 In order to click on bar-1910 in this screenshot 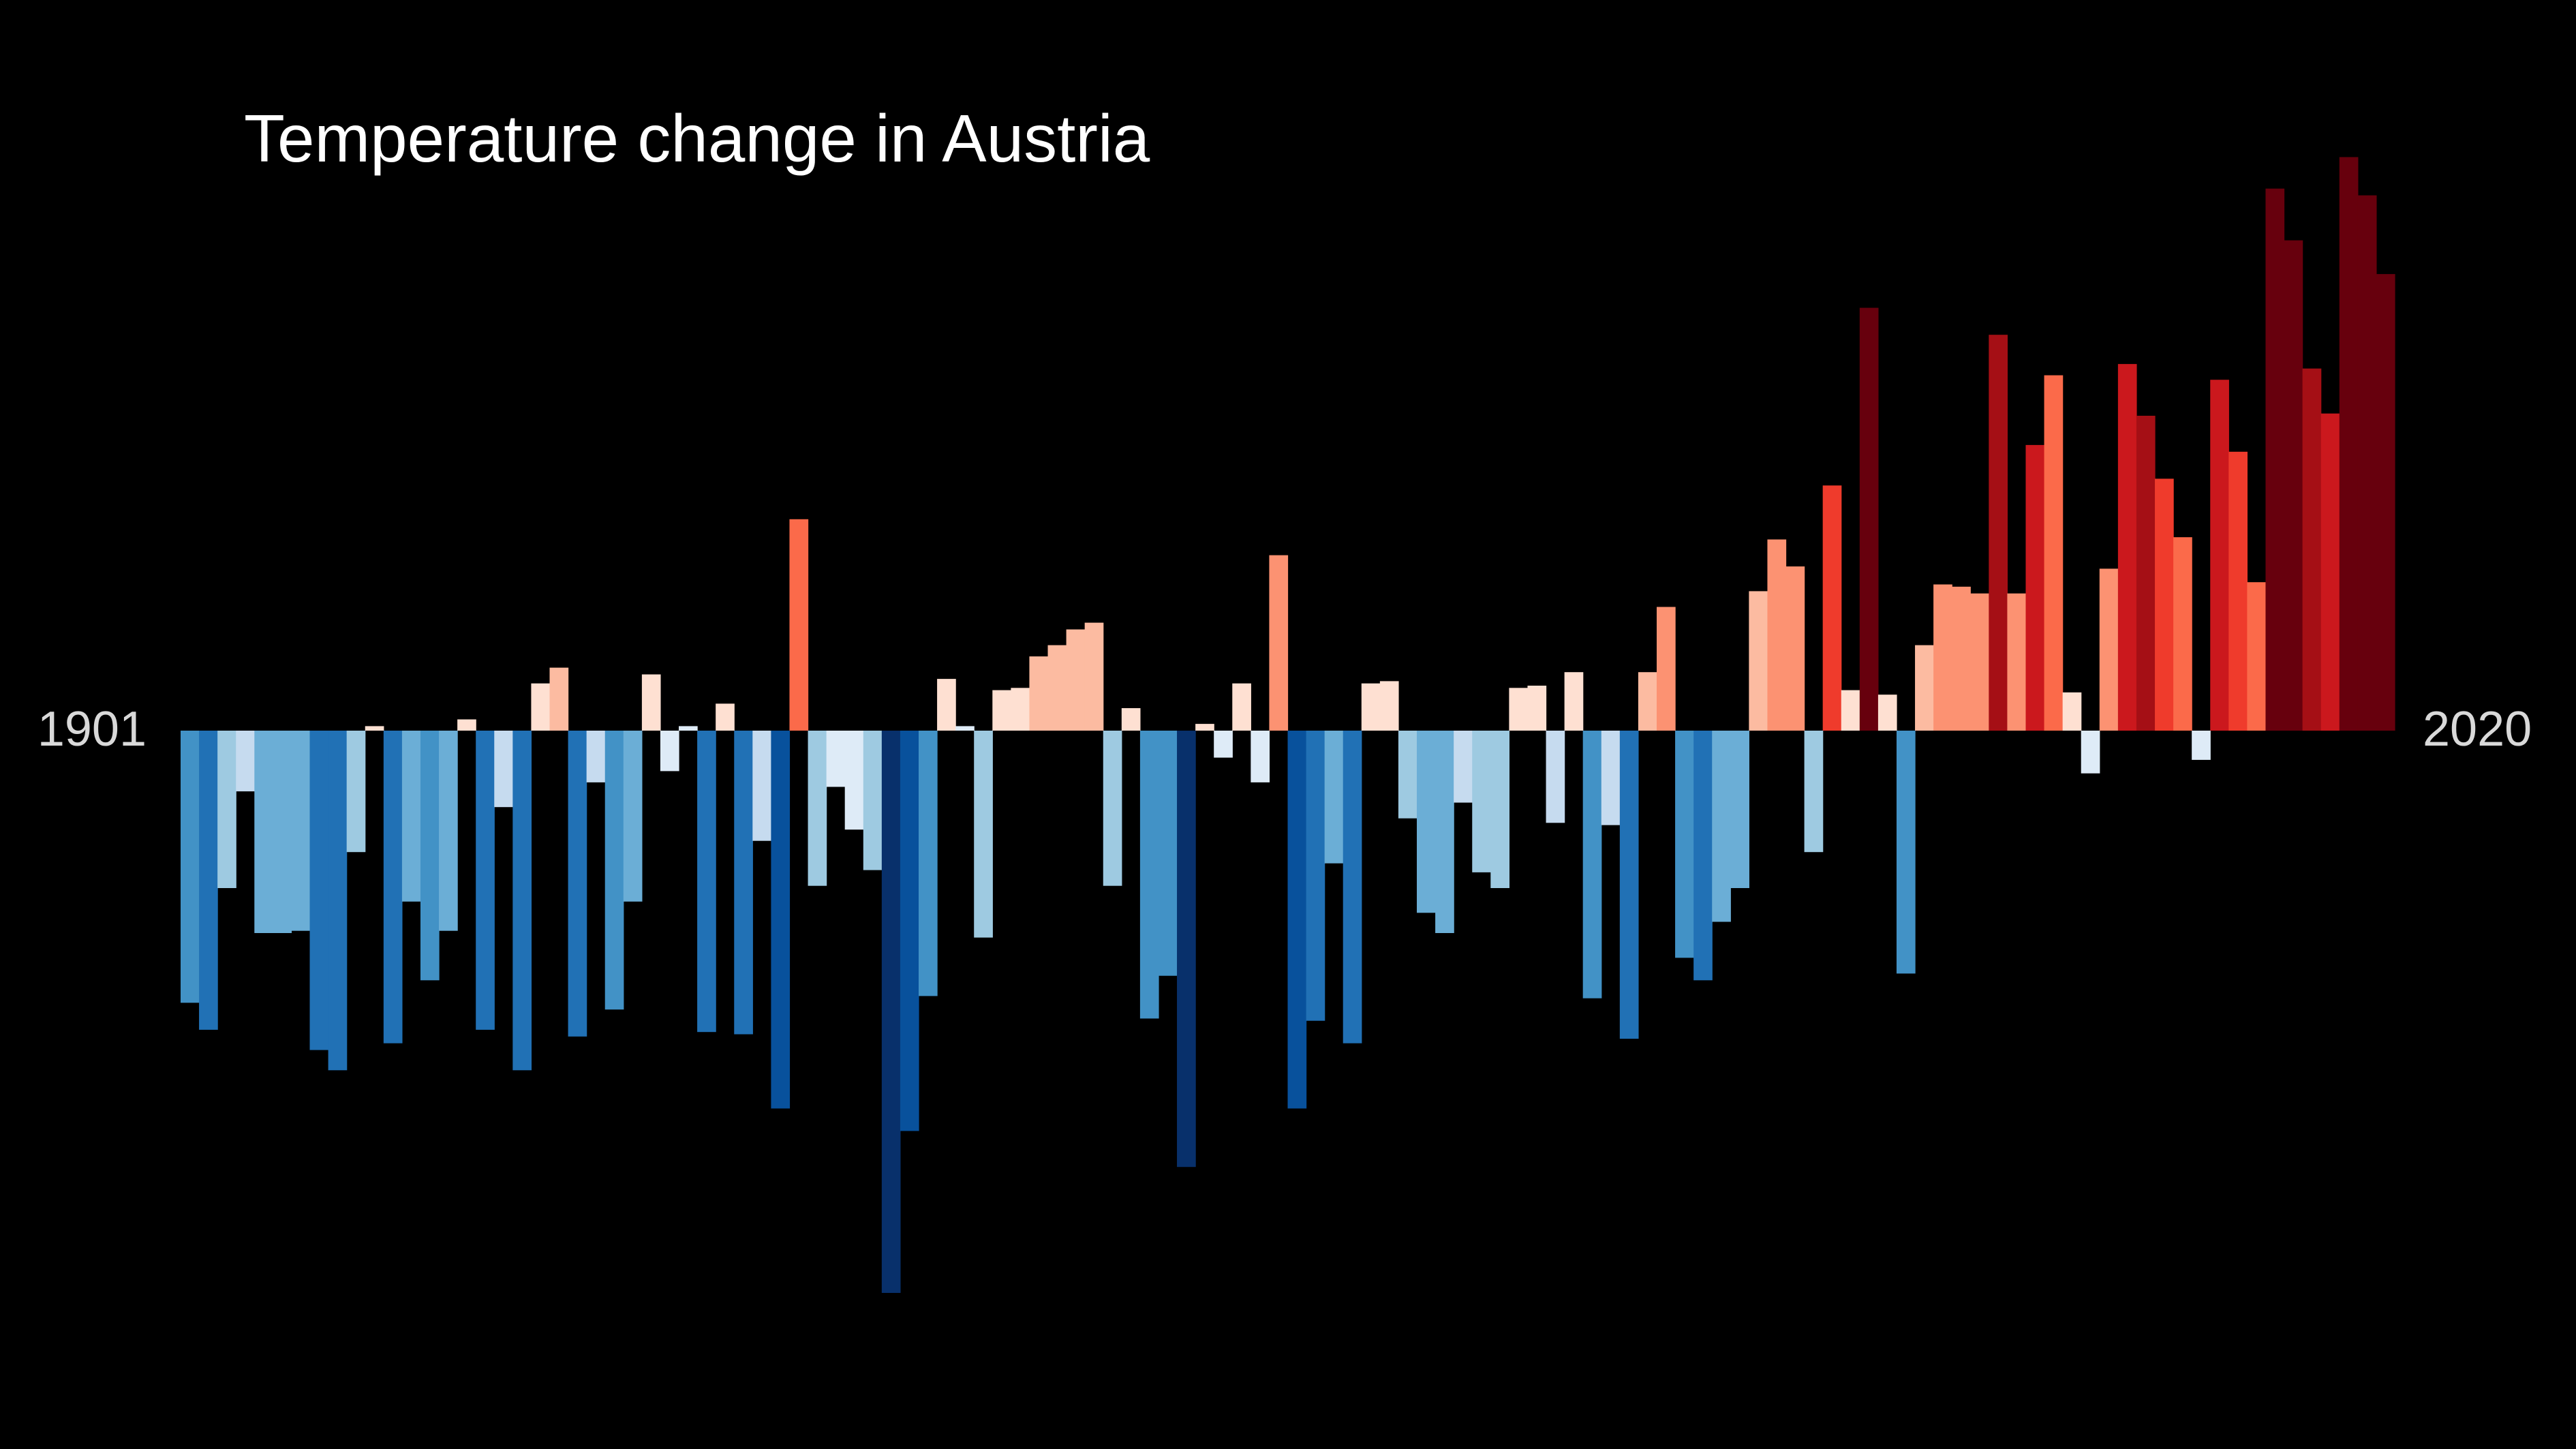, I will do `click(356, 792)`.